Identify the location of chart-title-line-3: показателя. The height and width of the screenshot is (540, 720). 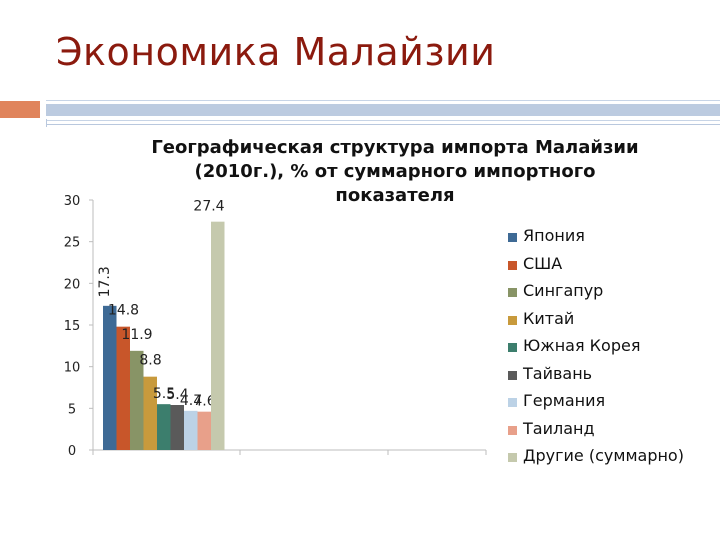
(395, 195).